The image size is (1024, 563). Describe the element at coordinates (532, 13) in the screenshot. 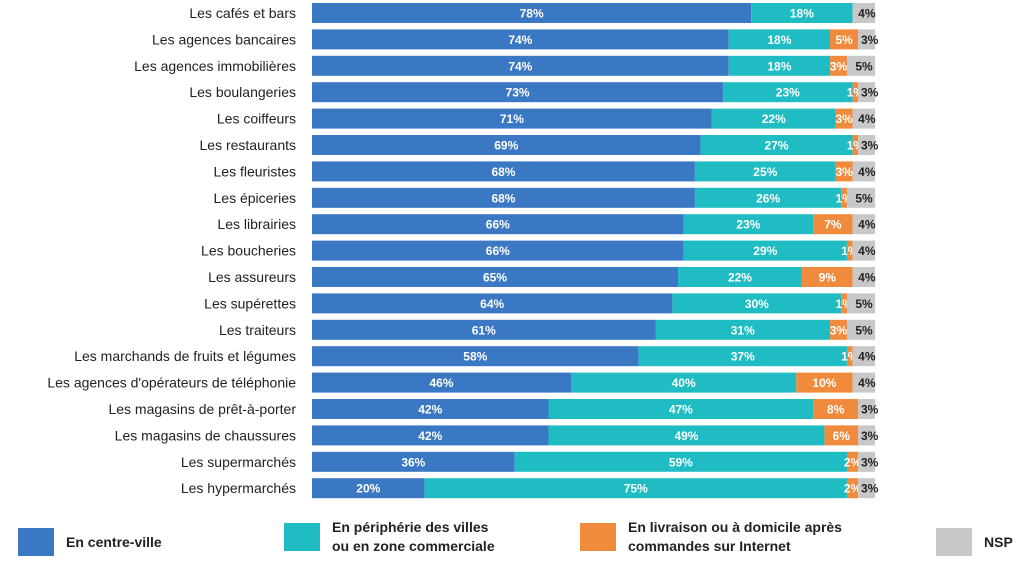

I see `bar-centre-ville-les-cafes-et-bars` at that location.